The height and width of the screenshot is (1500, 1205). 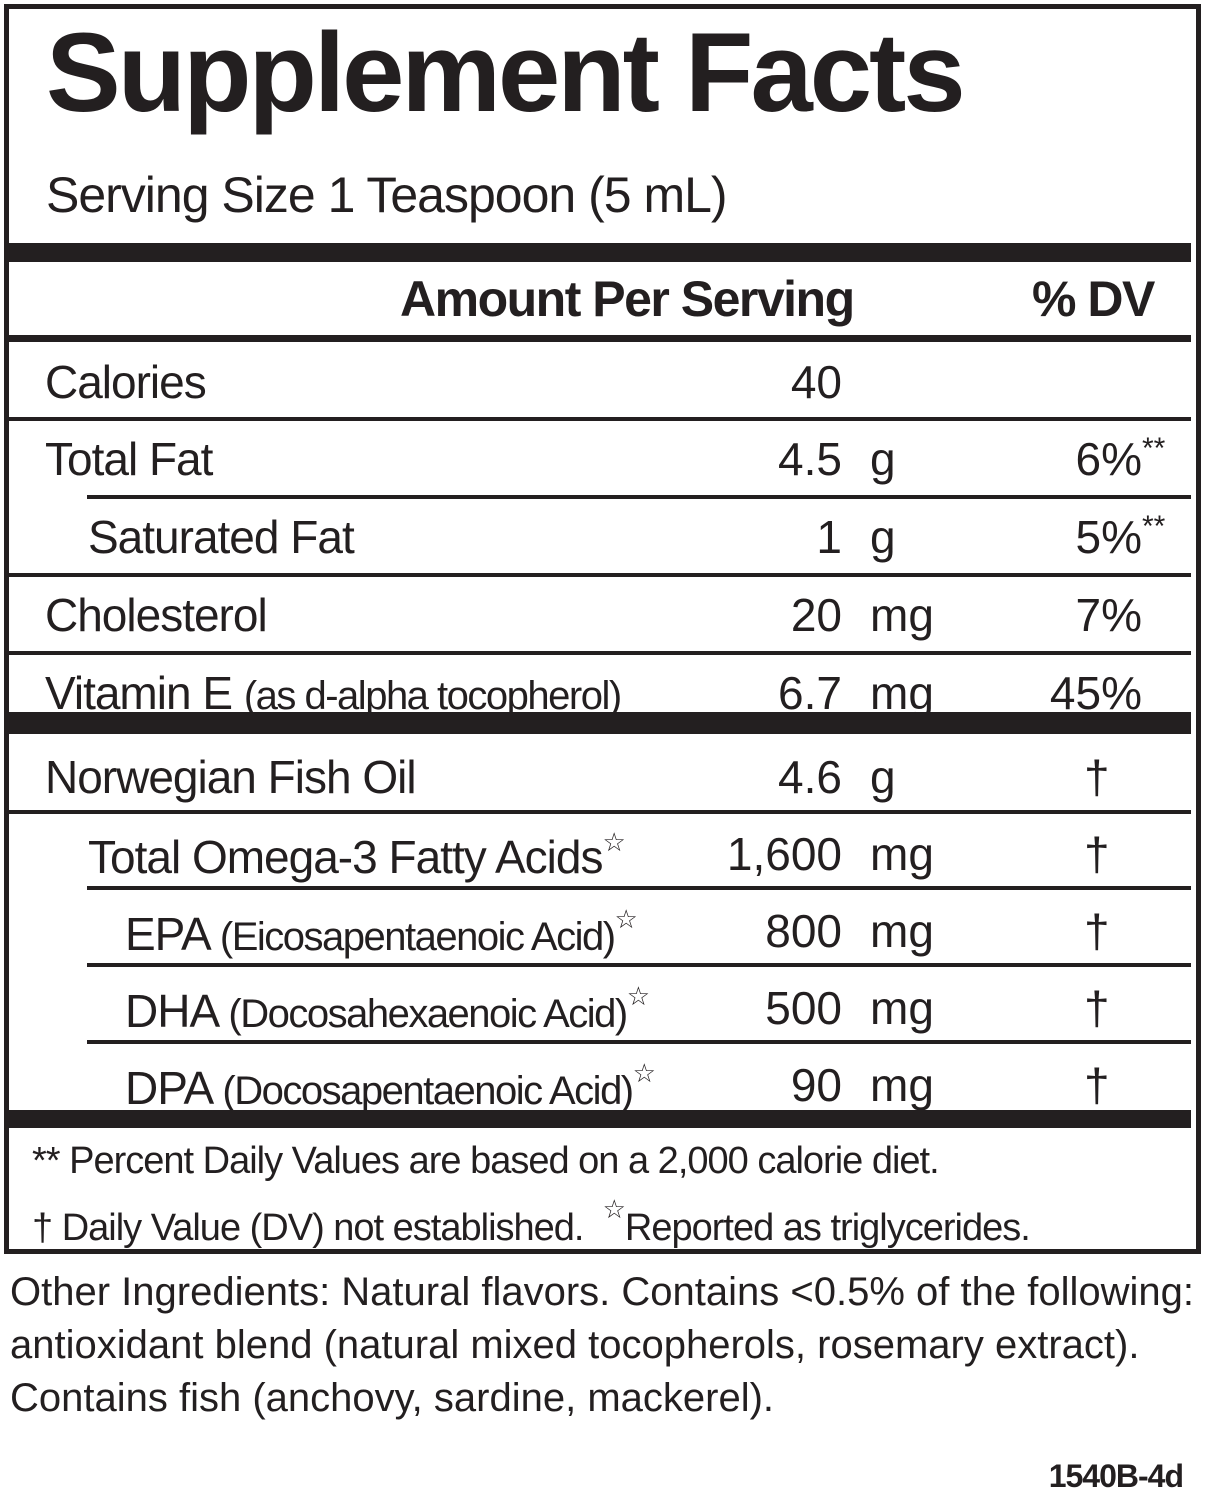 I want to click on ingredient-amount: 4.6, so click(x=810, y=777).